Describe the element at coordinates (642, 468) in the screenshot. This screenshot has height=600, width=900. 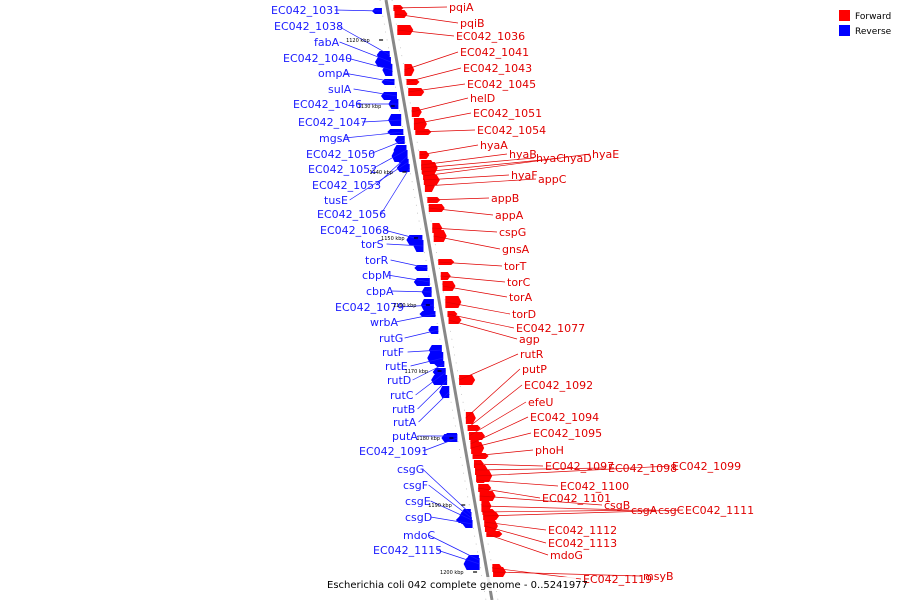
I see `forward-gene-label: EC042_1098` at that location.